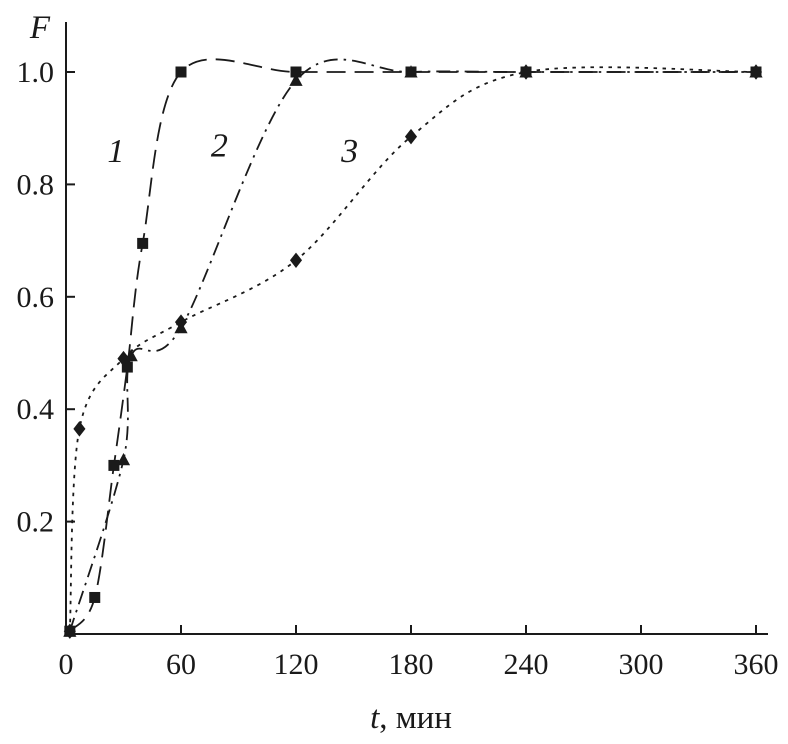 This screenshot has width=788, height=744. Describe the element at coordinates (641, 664) in the screenshot. I see `x-tick-label: 300` at that location.